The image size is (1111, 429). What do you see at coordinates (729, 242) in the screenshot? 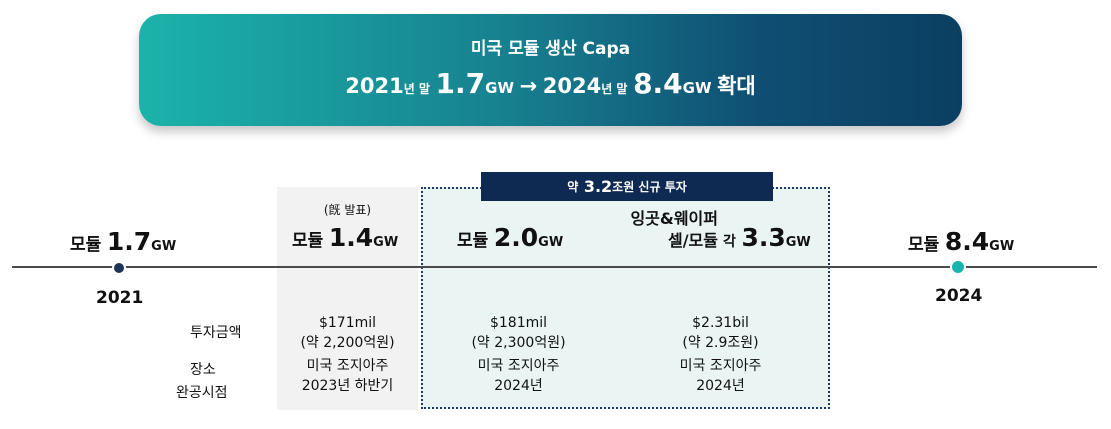
I see `ingot-each: 각` at bounding box center [729, 242].